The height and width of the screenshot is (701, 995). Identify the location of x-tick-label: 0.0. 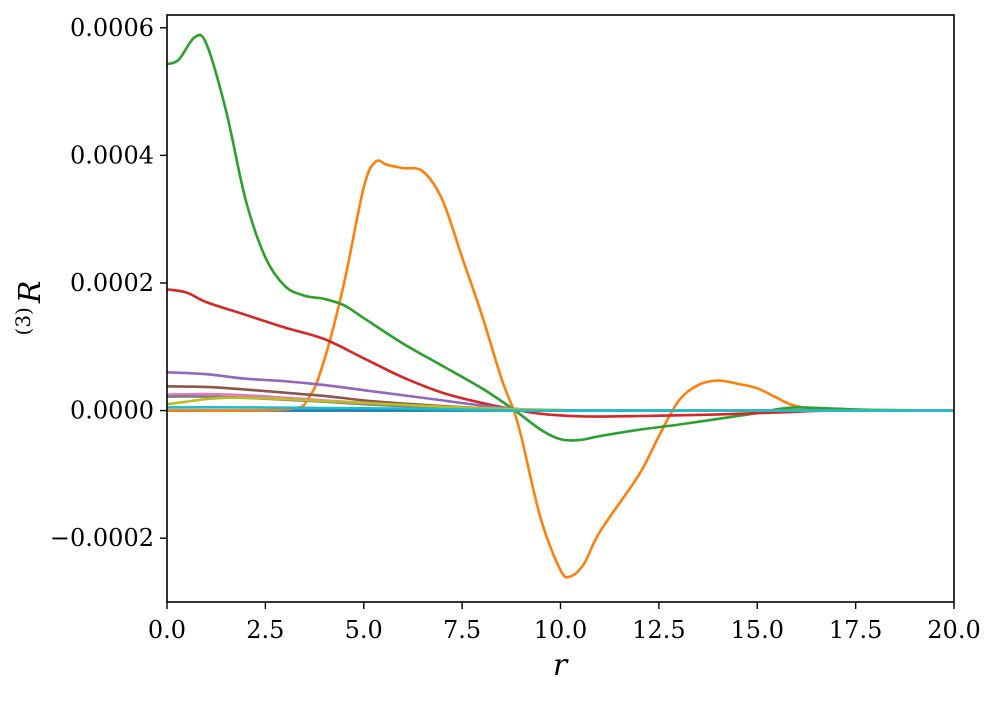
(167, 630).